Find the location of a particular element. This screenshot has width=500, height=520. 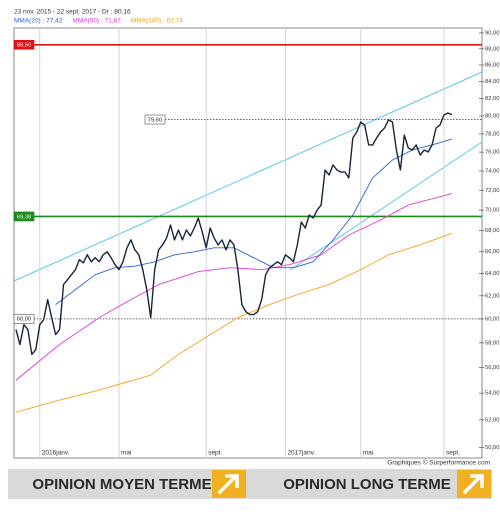

y-tick-label: 86,00 is located at coordinates (492, 66).